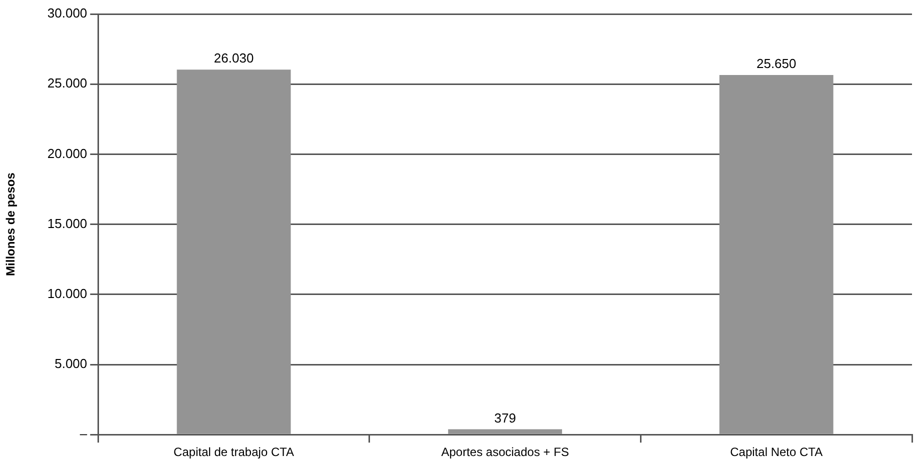  I want to click on data-label: 379, so click(505, 418).